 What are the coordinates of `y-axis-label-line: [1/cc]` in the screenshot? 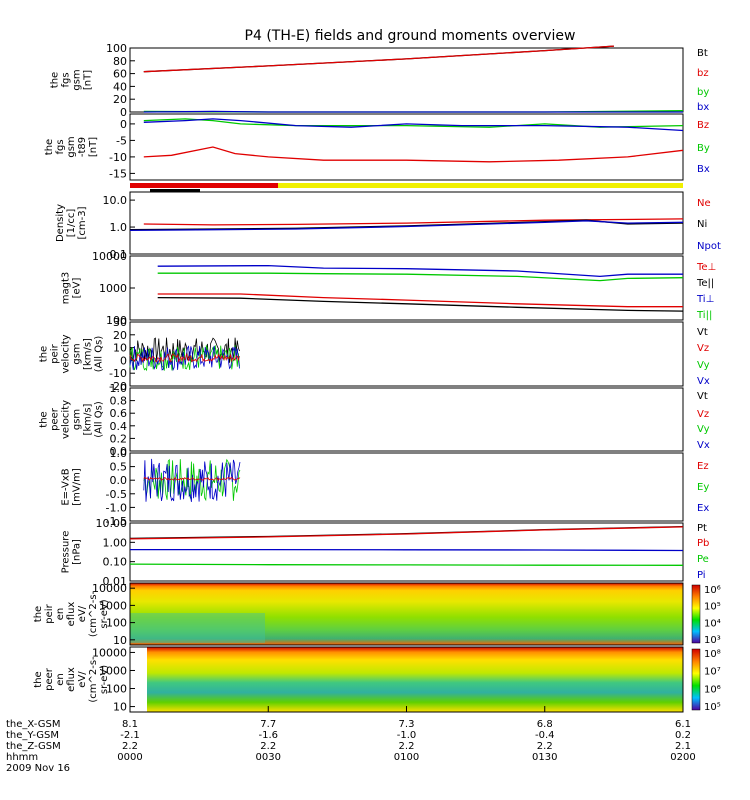 It's located at (71, 223).